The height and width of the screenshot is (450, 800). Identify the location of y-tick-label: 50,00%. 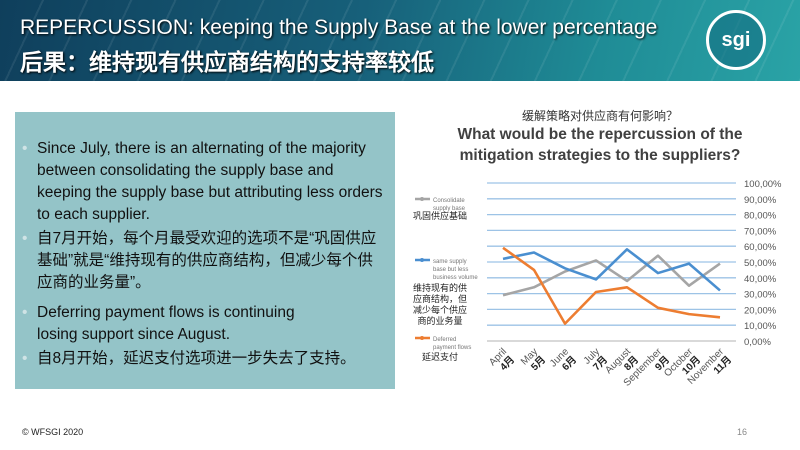
(760, 263).